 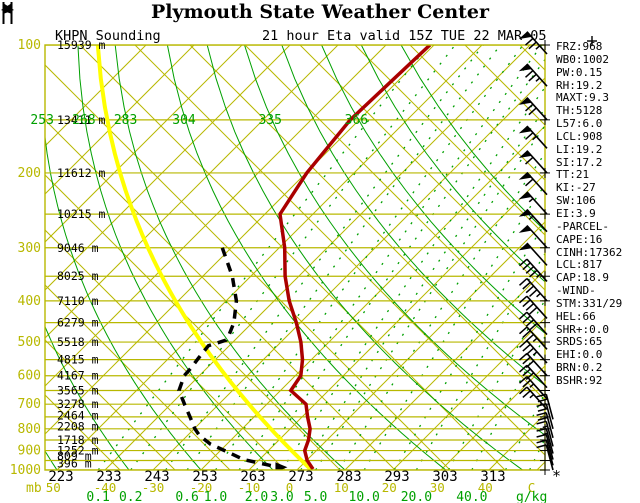 I want to click on stat-line: MAXT:9.3, so click(x=582, y=98).